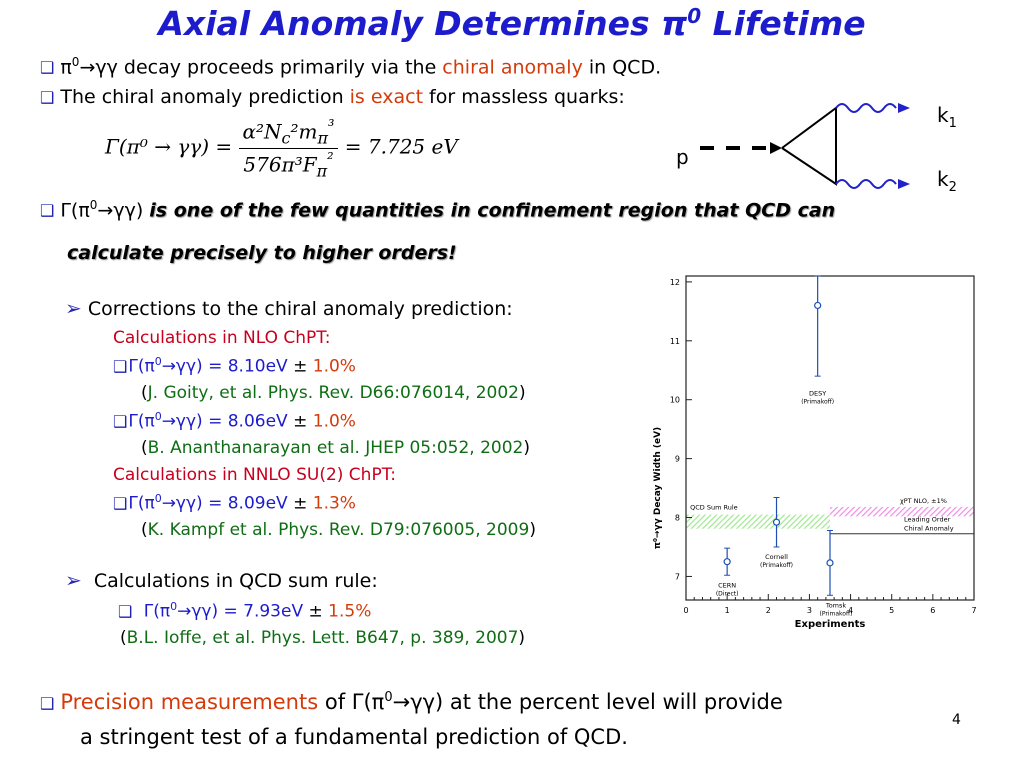 The image size is (1024, 768). I want to click on x-tick-label: 0, so click(685, 610).